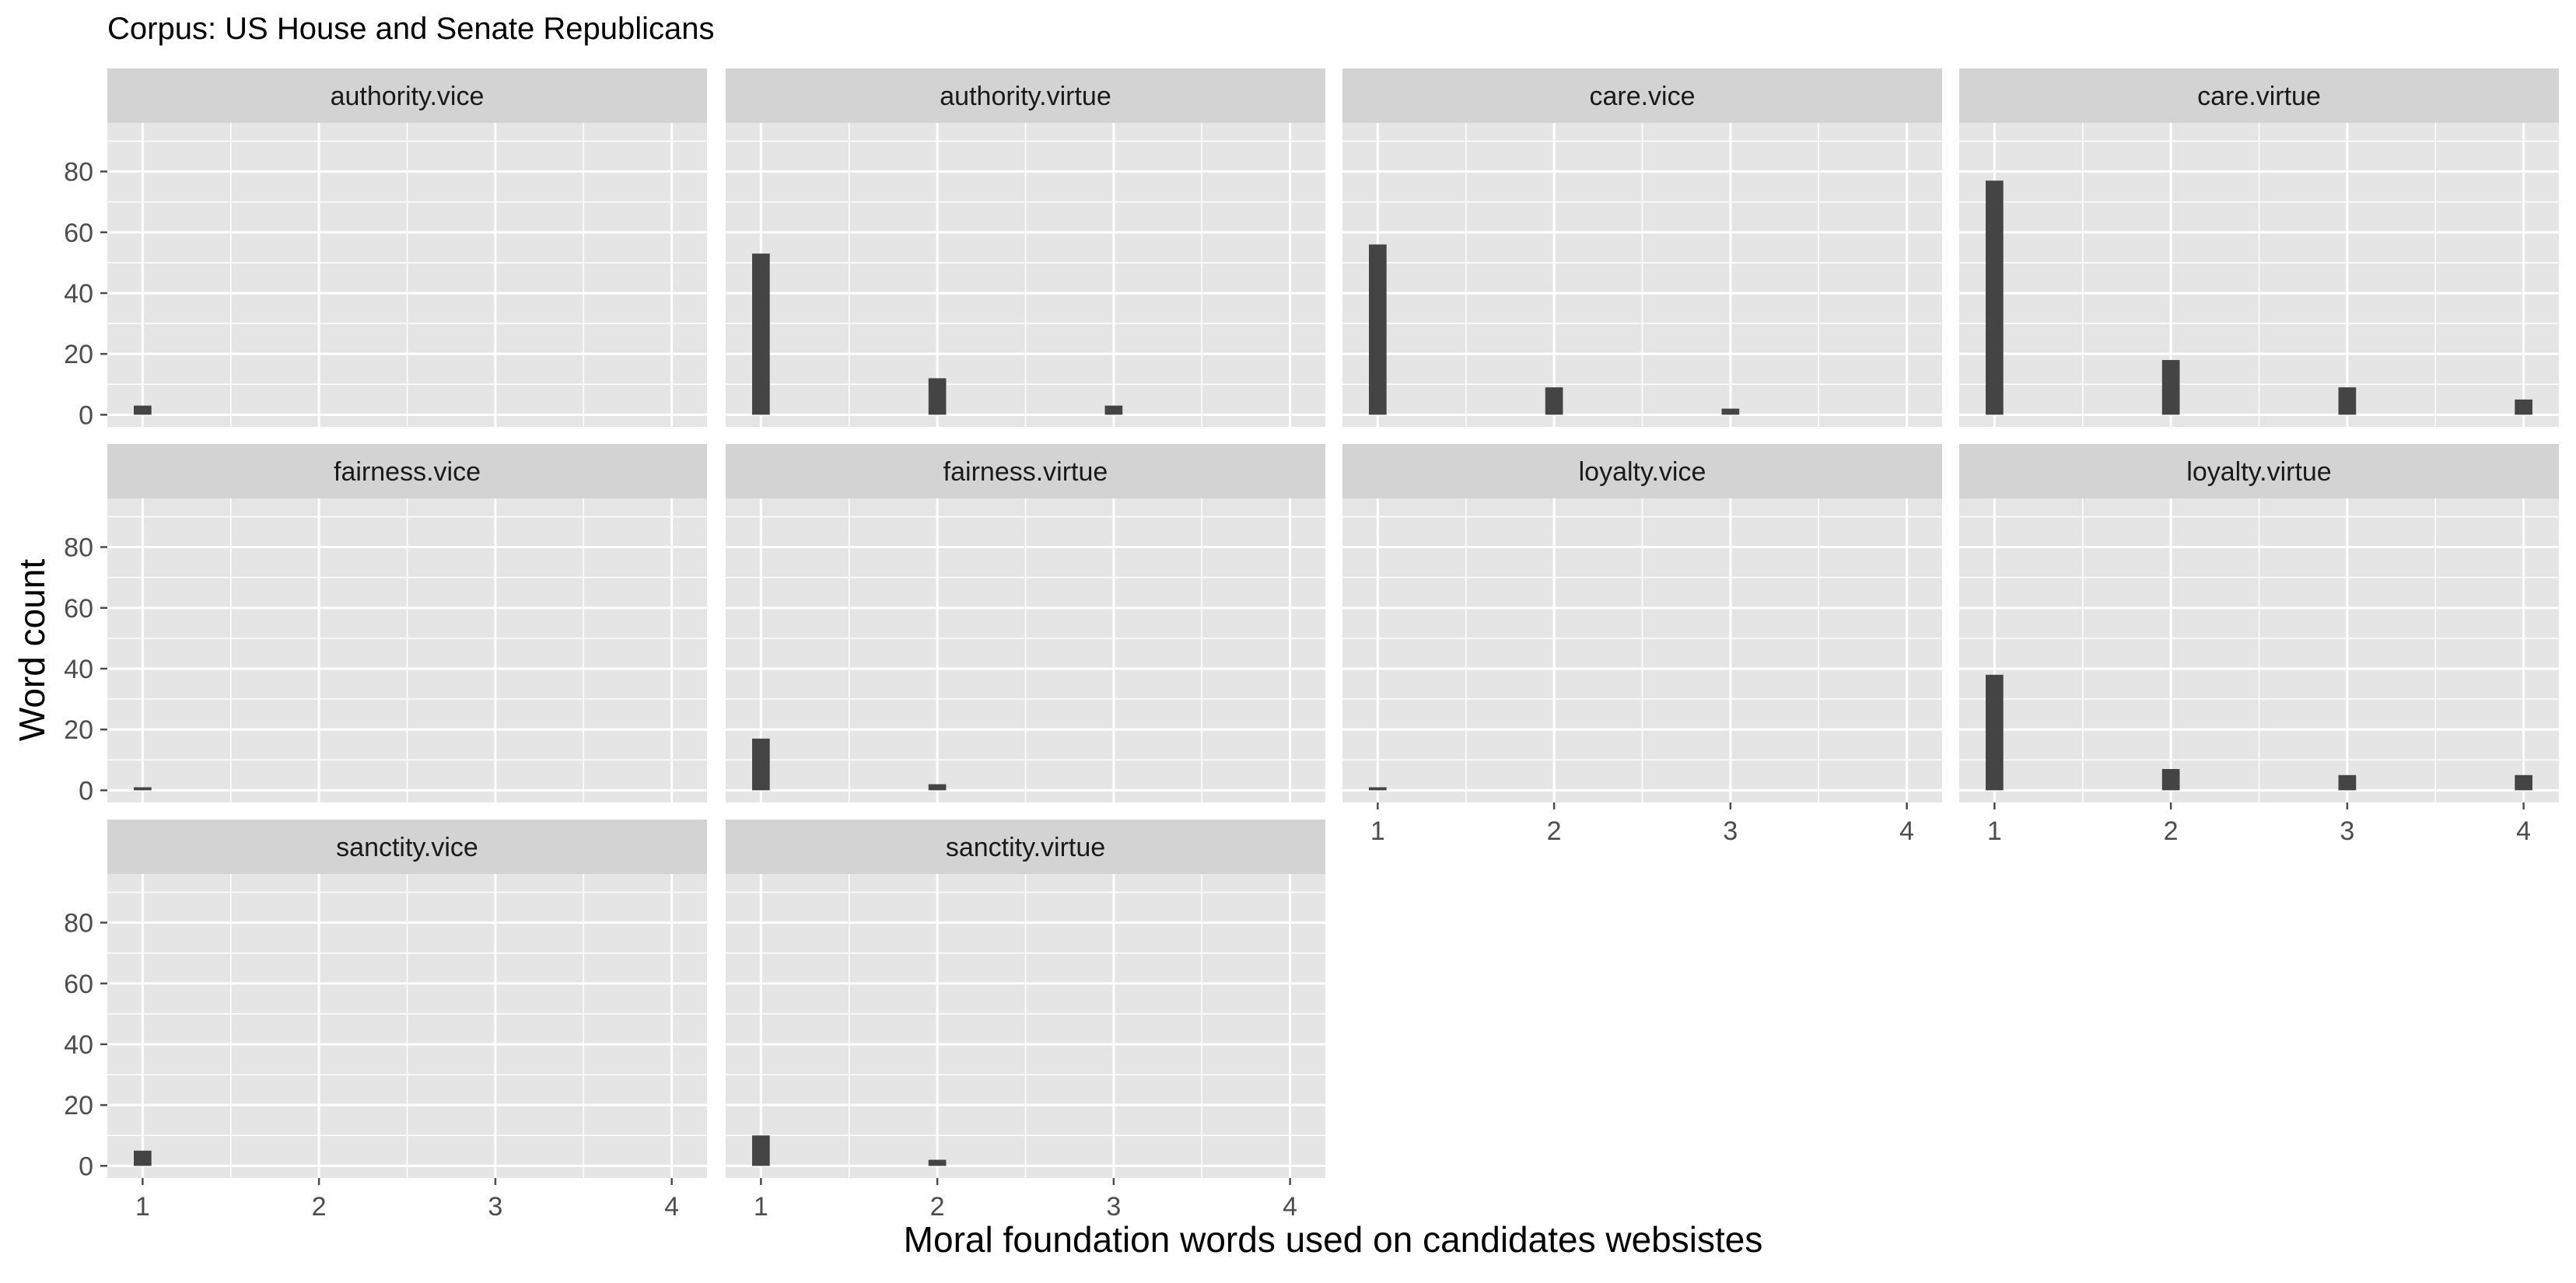 The height and width of the screenshot is (1283, 2576). I want to click on facet-panel: authority.vice 0 20 40 60 80, so click(385, 249).